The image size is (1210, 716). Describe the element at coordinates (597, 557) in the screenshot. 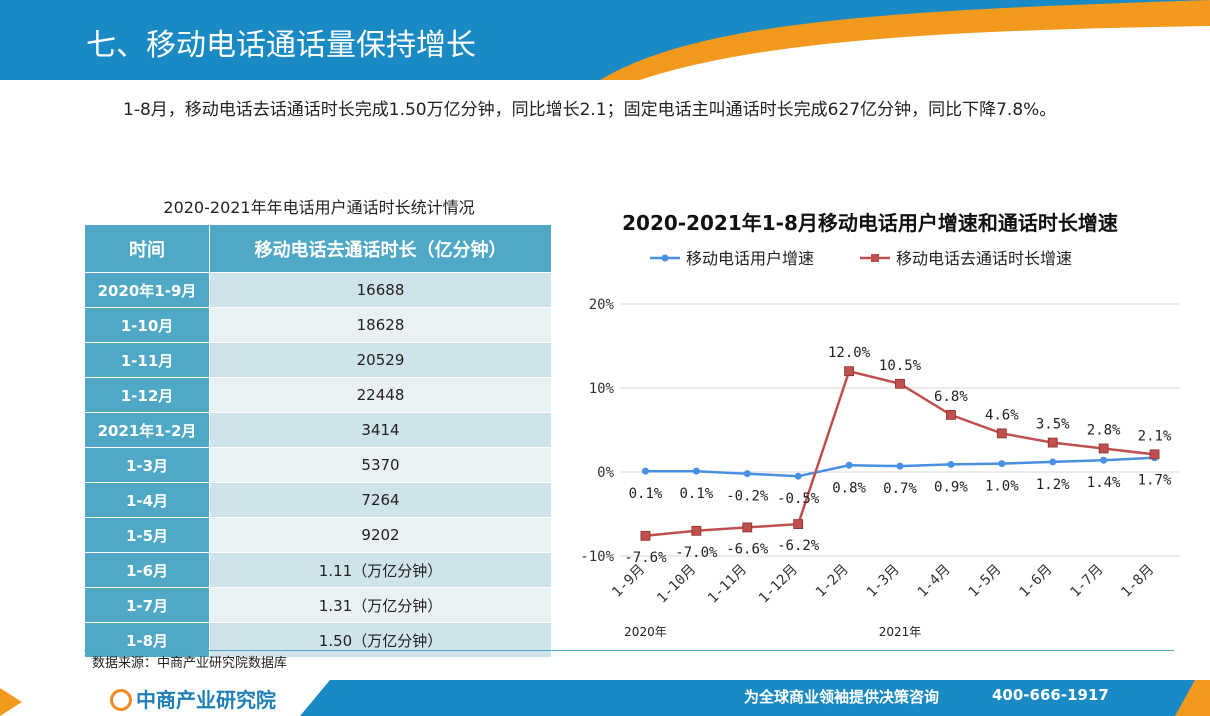

I see `y-tick-label: -10%` at that location.